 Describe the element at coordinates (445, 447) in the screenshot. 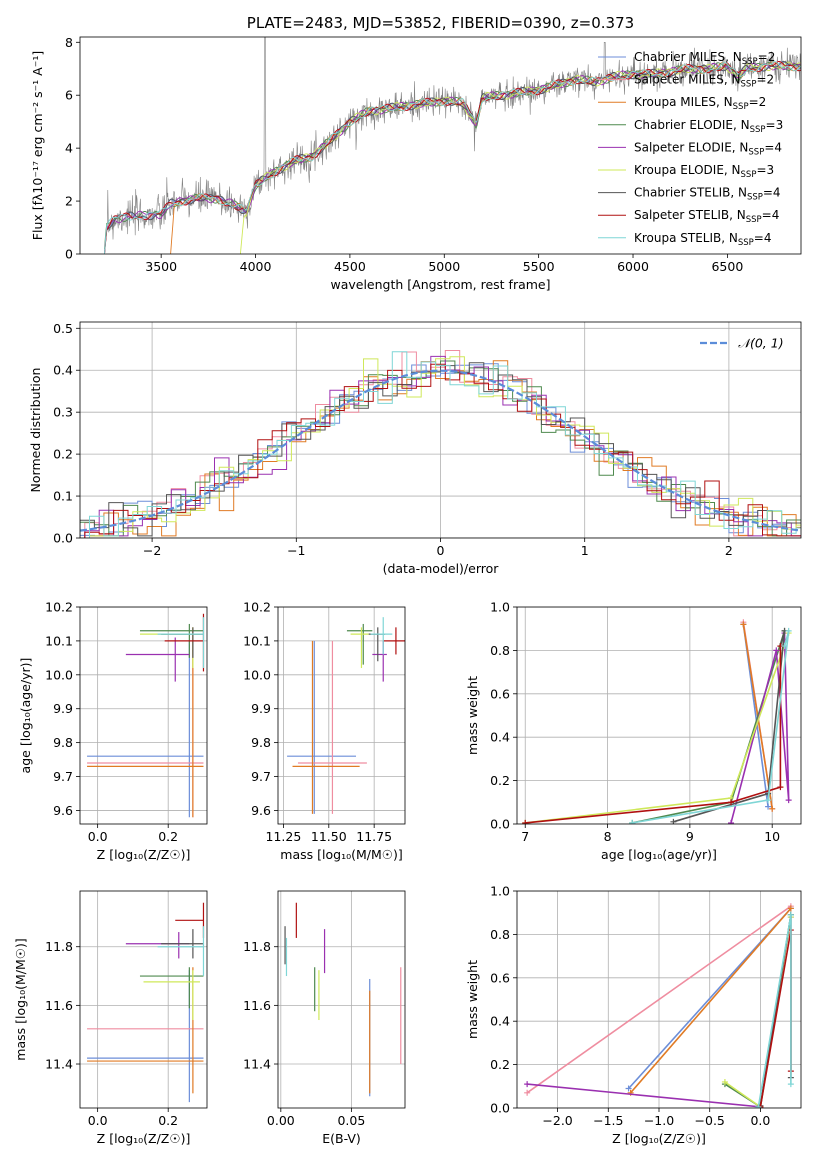

I see `histogram-kroupa_elodie` at that location.